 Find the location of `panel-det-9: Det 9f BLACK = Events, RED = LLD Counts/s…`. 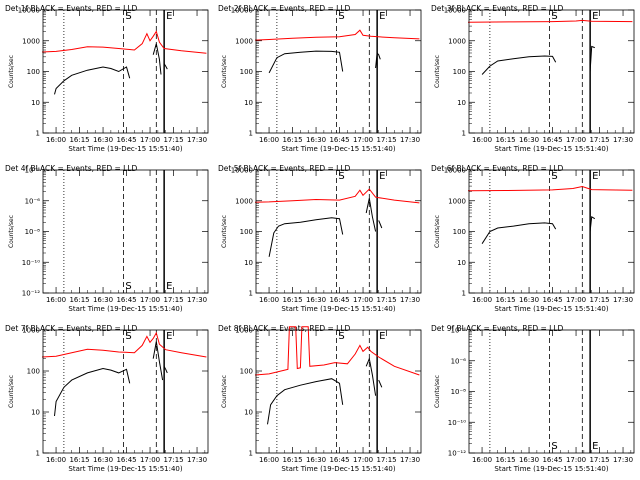

panel-det-9: Det 9f BLACK = Events, RED = LLD Counts/s… is located at coordinates (533, 398).